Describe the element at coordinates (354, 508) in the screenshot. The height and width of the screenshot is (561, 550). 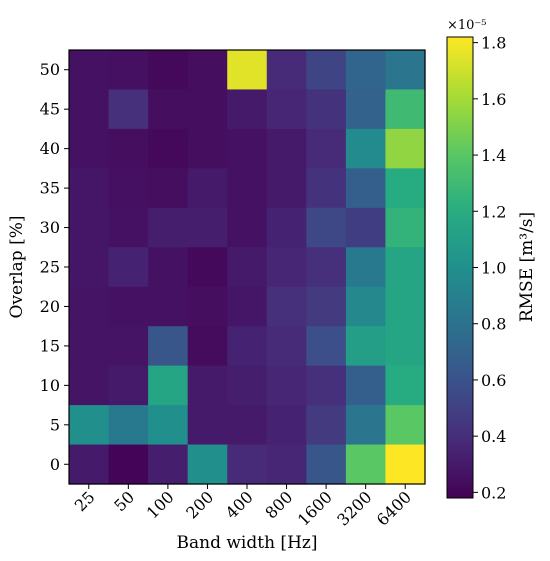
I see `x-tick-label: 3200` at that location.